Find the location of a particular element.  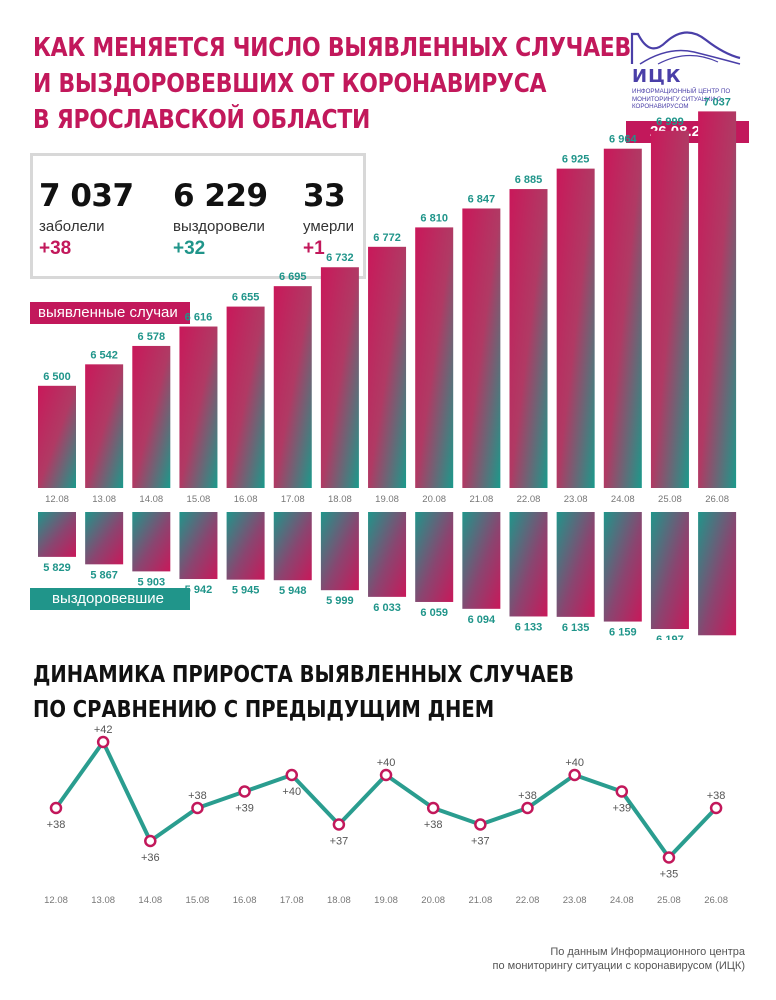

recovered-bar-label: 5 948 is located at coordinates (293, 591).